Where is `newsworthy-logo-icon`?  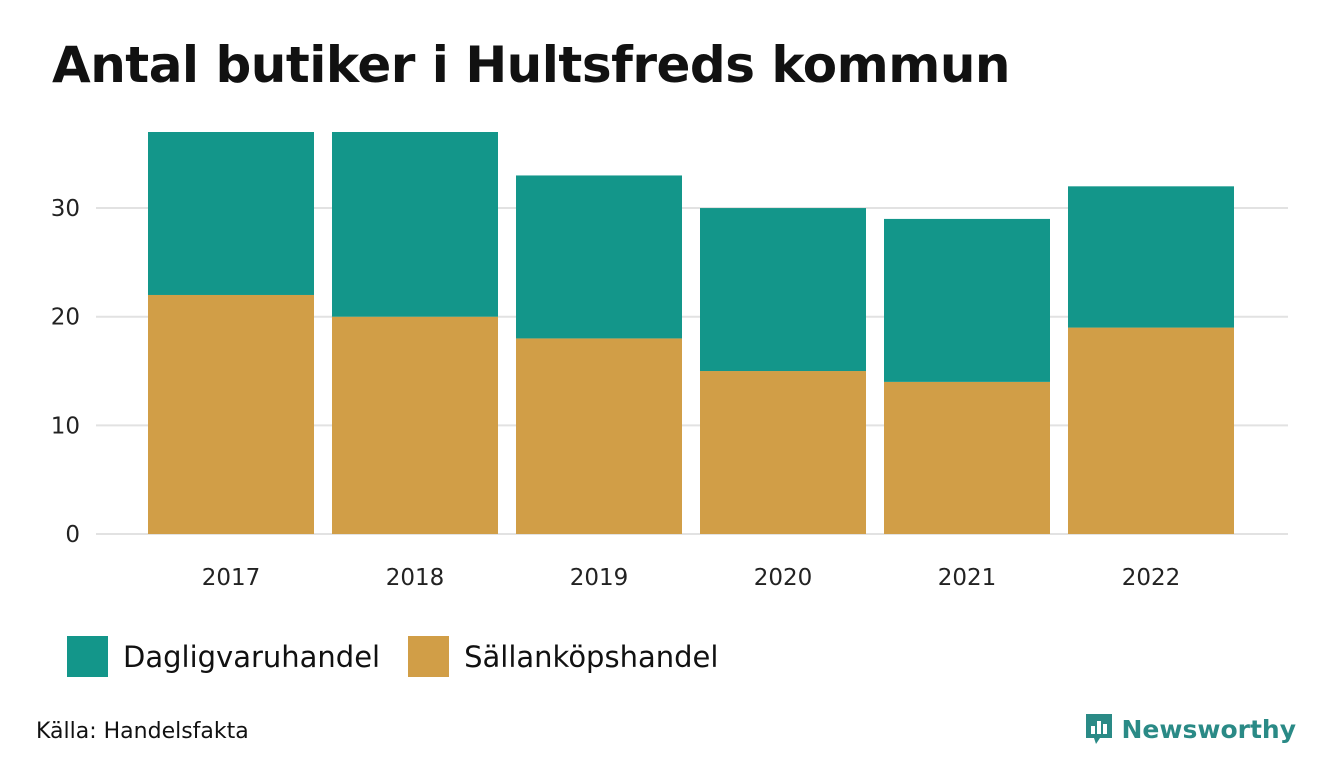
newsworthy-logo-icon is located at coordinates (1098, 729).